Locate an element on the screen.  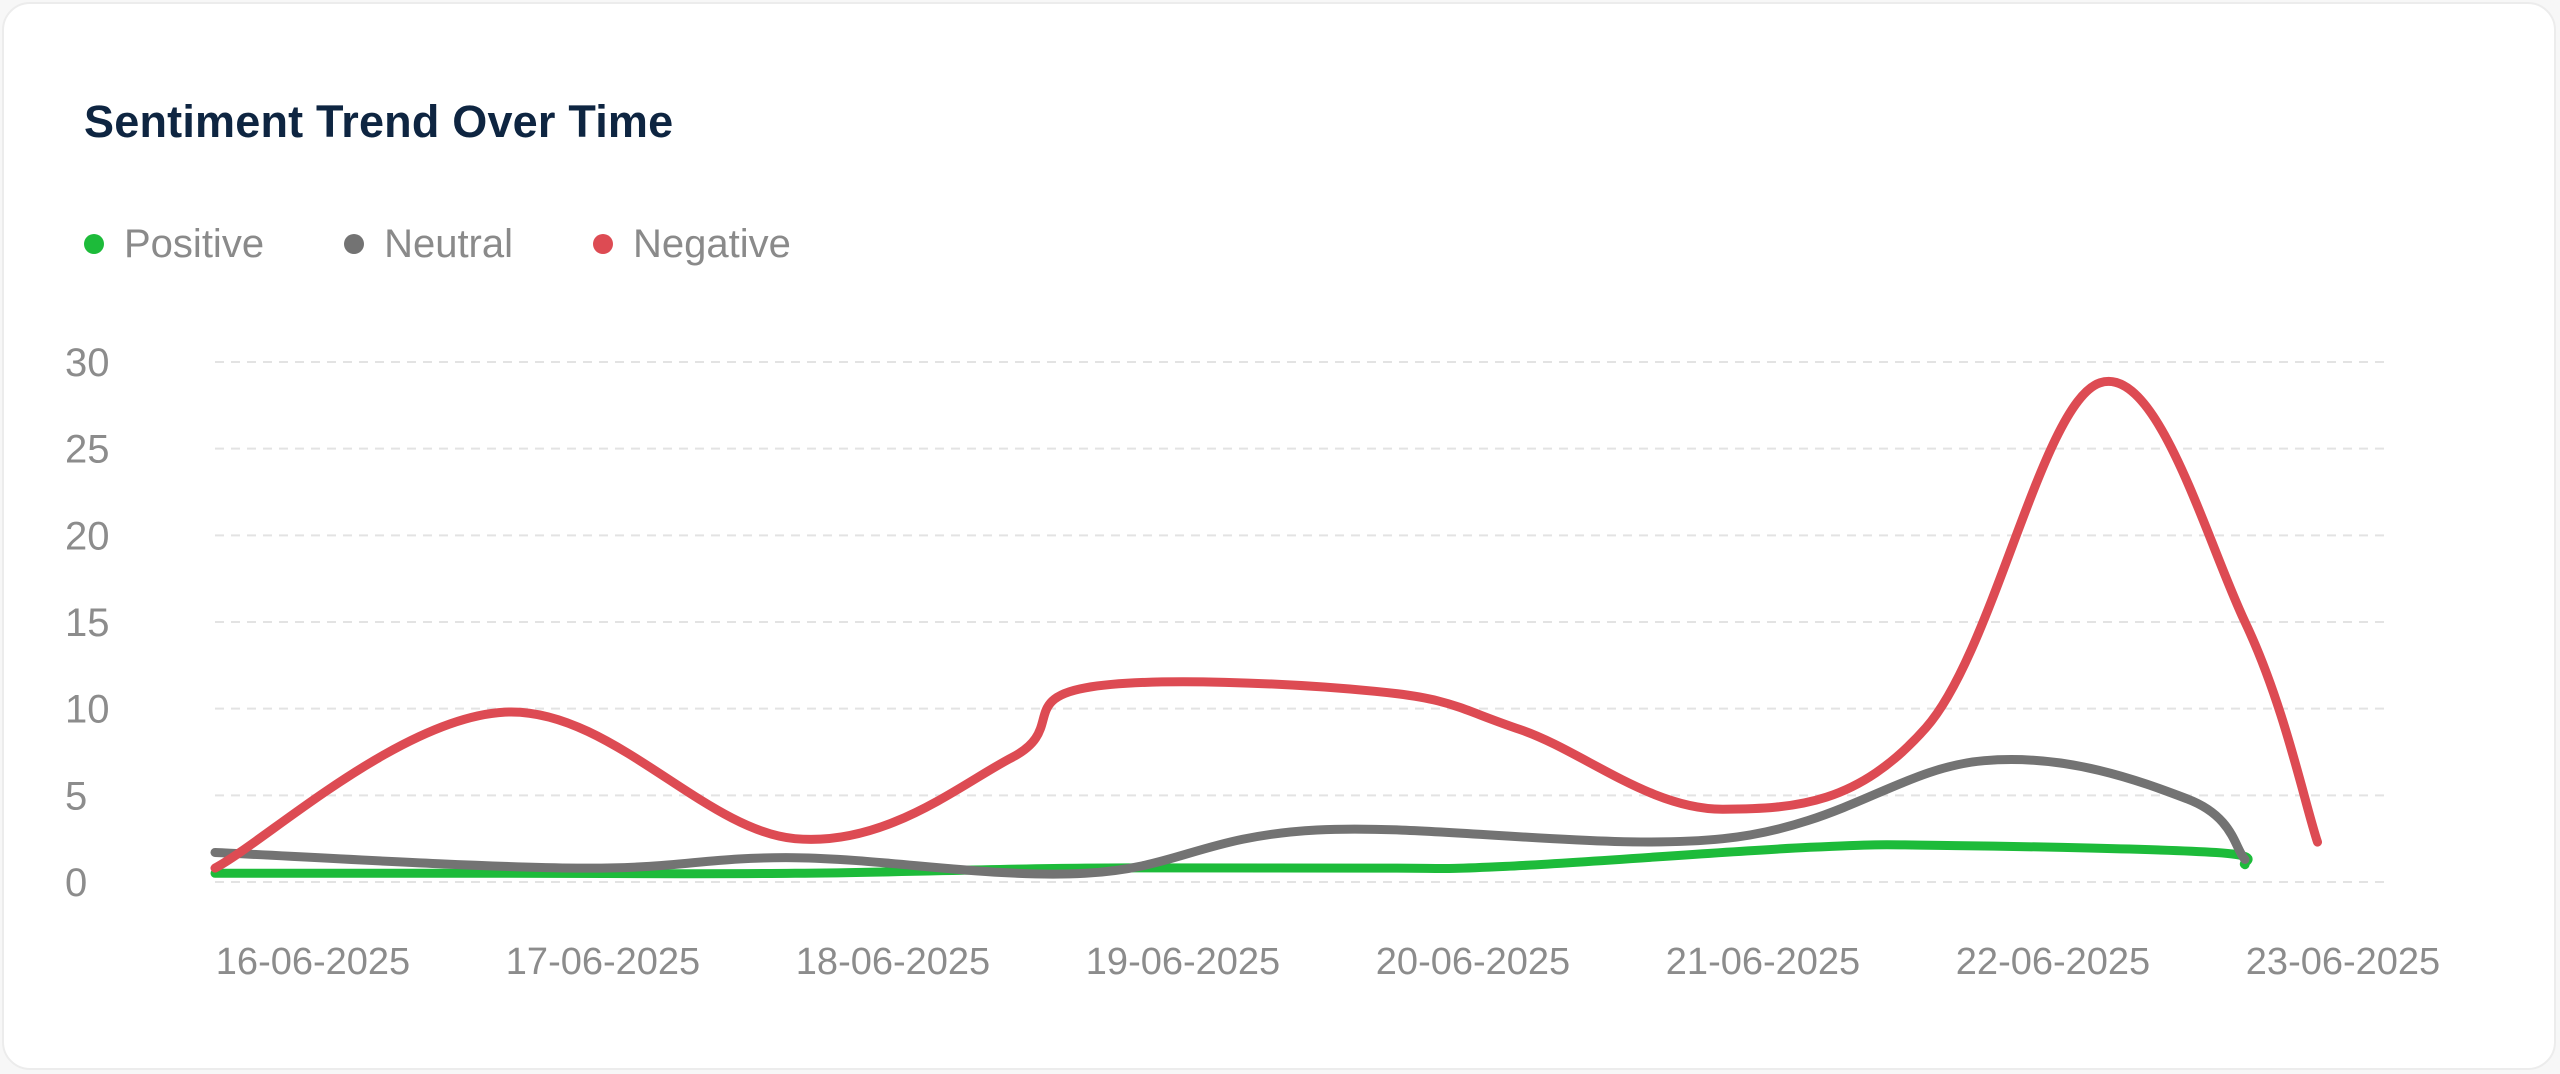
y-tick-label: 25 is located at coordinates (87, 450).